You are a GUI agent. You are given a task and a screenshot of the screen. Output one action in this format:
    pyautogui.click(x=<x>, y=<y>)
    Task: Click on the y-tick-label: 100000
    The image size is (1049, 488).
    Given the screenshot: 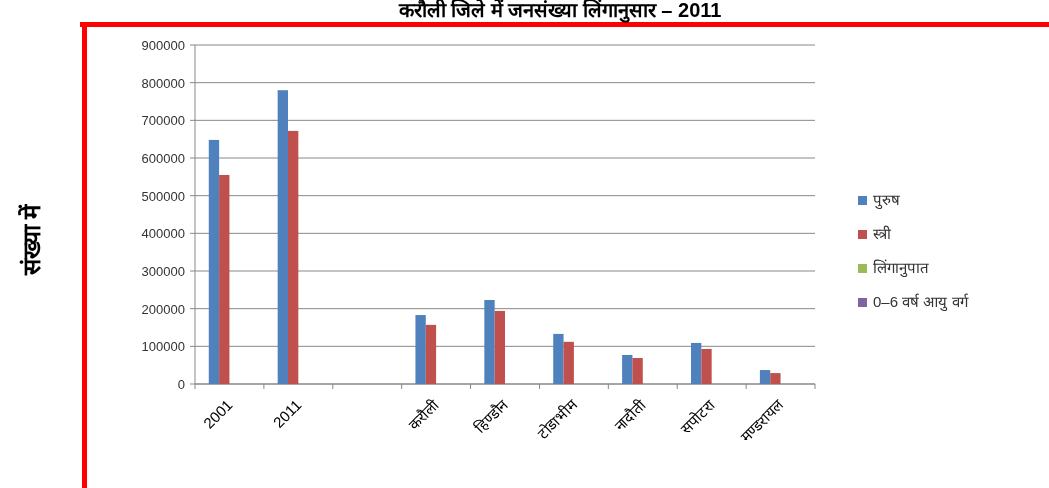 What is the action you would take?
    pyautogui.click(x=163, y=347)
    